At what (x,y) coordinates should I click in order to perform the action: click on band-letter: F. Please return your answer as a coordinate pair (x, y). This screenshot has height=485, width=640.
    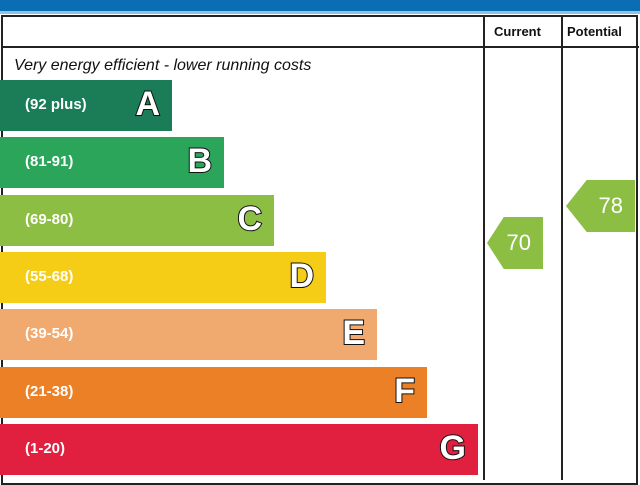
    Looking at the image, I should click on (404, 391).